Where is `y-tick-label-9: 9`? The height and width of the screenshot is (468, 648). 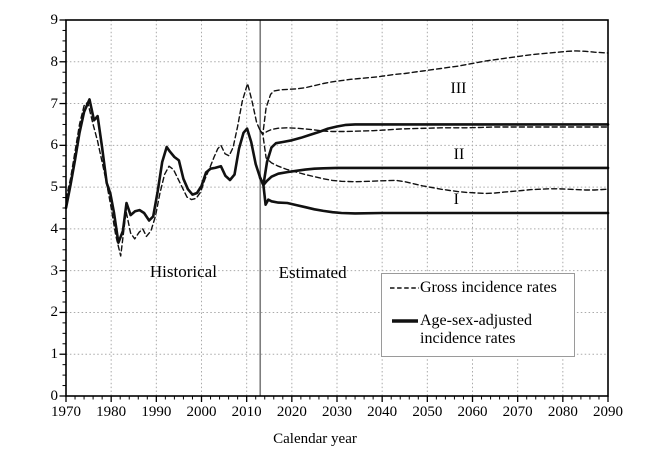
y-tick-label-9: 9 is located at coordinates (54, 20).